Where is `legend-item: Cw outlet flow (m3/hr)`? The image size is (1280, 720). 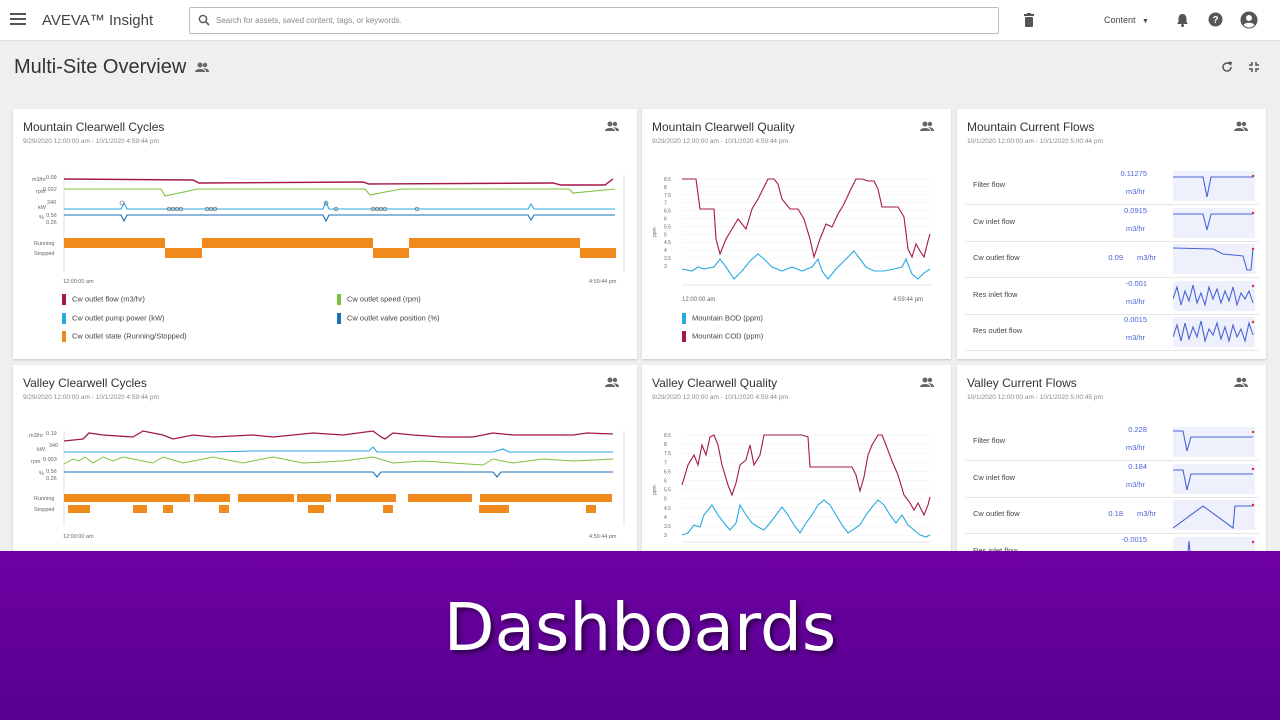
legend-item: Cw outlet flow (m3/hr) is located at coordinates (103, 299).